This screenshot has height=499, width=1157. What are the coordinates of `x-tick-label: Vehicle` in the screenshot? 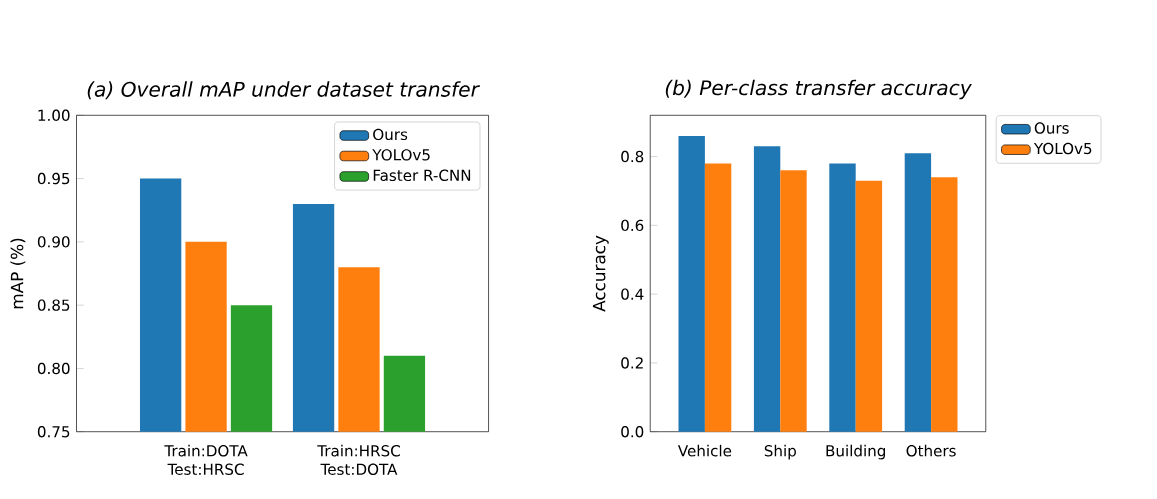 It's located at (704, 450).